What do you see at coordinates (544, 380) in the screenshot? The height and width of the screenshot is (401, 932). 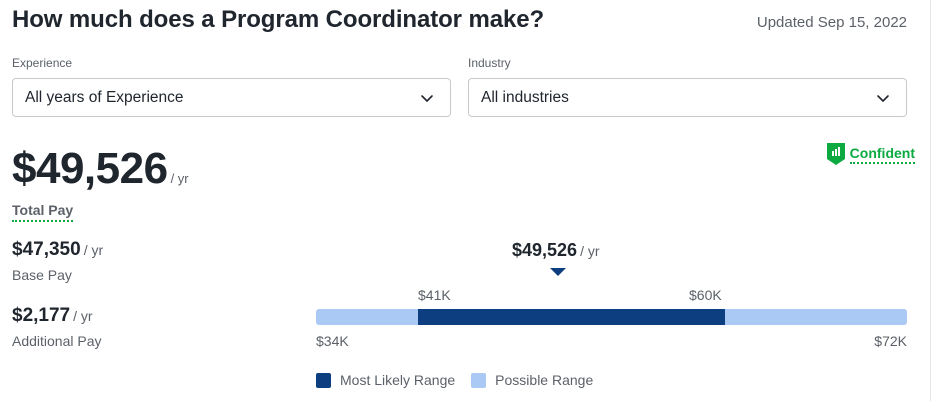 I see `legend-possible-label: Possible Range` at bounding box center [544, 380].